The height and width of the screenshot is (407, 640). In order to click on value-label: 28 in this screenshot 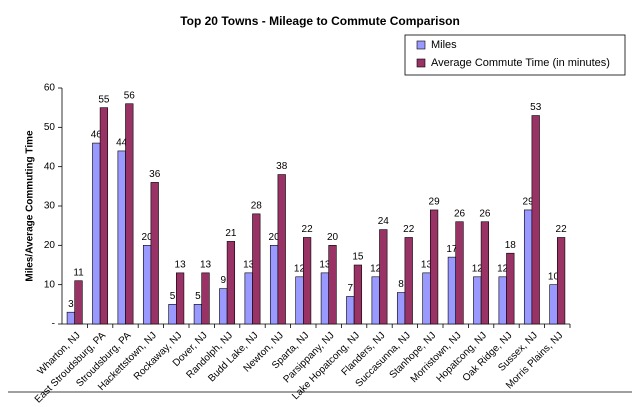, I will do `click(257, 206)`.